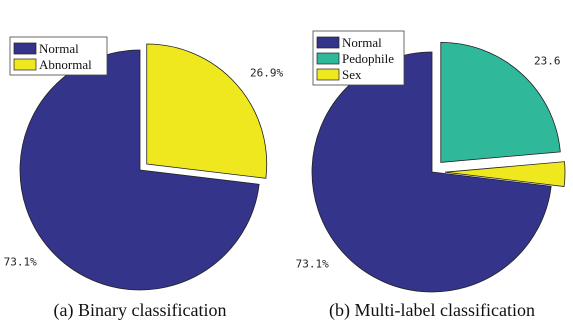 The image size is (573, 325). What do you see at coordinates (352, 74) in the screenshot?
I see `legend-label-sex: Sex` at bounding box center [352, 74].